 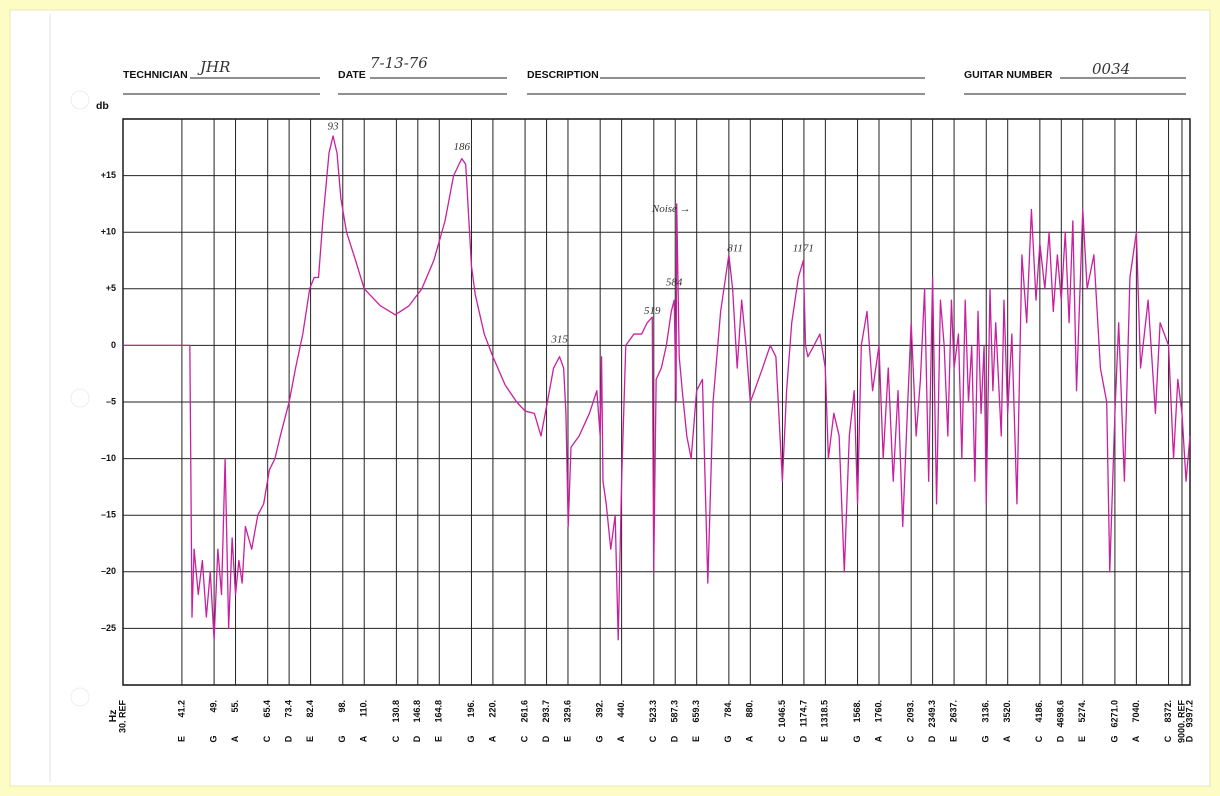 What do you see at coordinates (1136, 711) in the screenshot?
I see `x-tick-label: 7040.` at bounding box center [1136, 711].